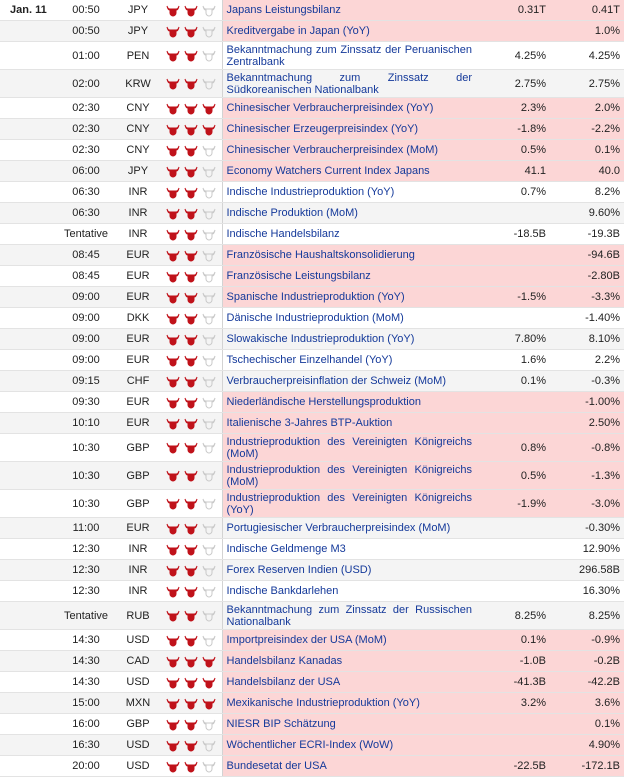  What do you see at coordinates (513, 447) in the screenshot?
I see `actual-value: 0.8%` at bounding box center [513, 447].